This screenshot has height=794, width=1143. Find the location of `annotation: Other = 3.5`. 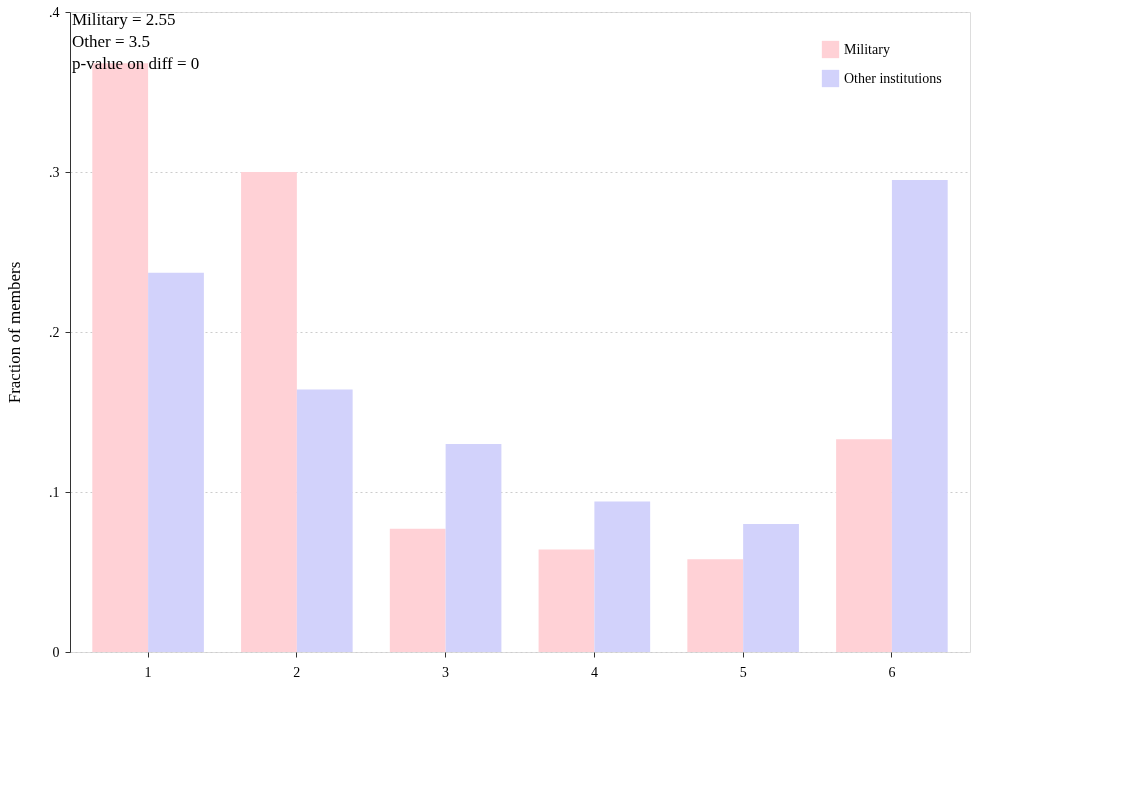

annotation: Other = 3.5 is located at coordinates (111, 41).